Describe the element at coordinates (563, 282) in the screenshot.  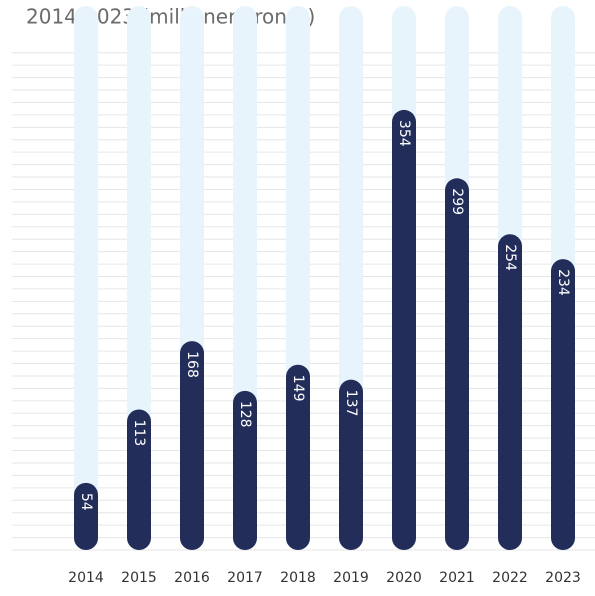
I see `value-label: 234` at that location.